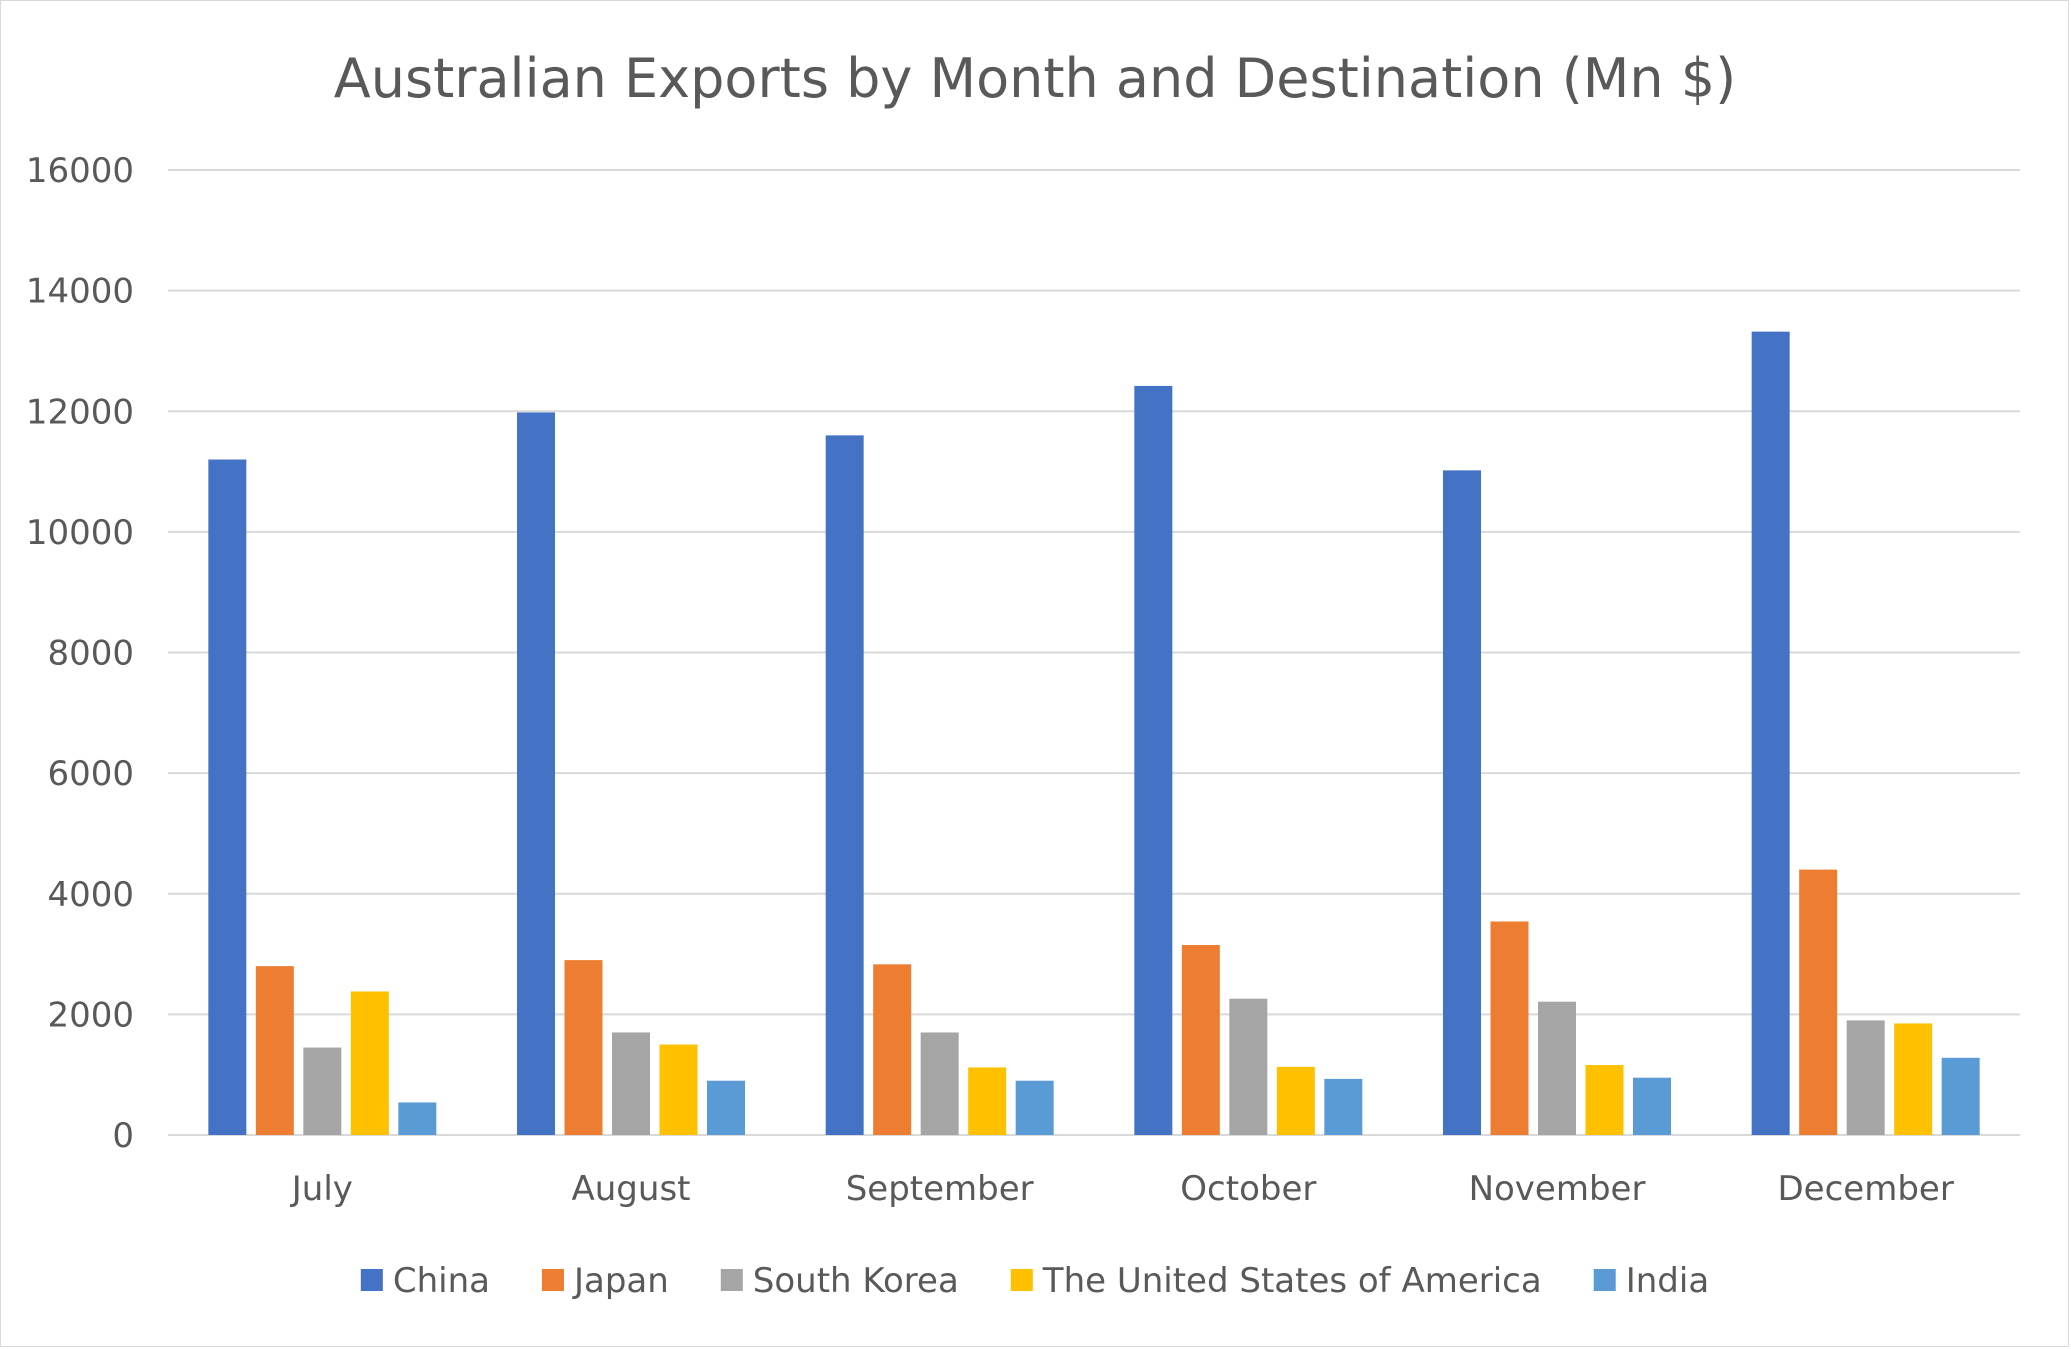 This screenshot has height=1349, width=2071. Describe the element at coordinates (1865, 1077) in the screenshot. I see `bar-december-south-korea` at that location.